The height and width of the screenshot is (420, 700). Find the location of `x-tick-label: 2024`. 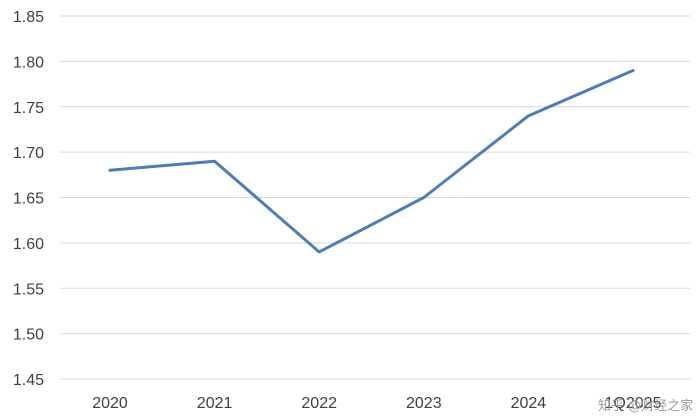

x-tick-label: 2024 is located at coordinates (529, 403).